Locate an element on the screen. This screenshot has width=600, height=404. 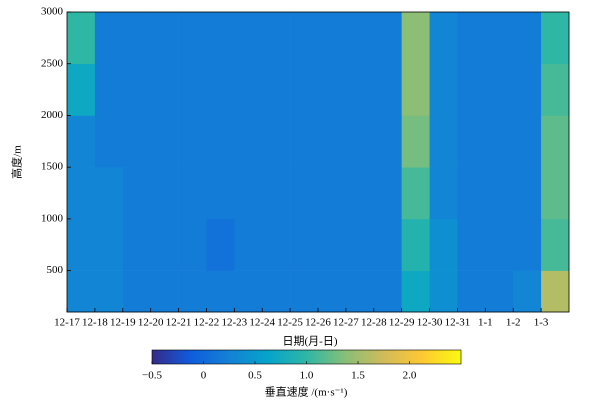
x-tick-label: 12-19 is located at coordinates (123, 323).